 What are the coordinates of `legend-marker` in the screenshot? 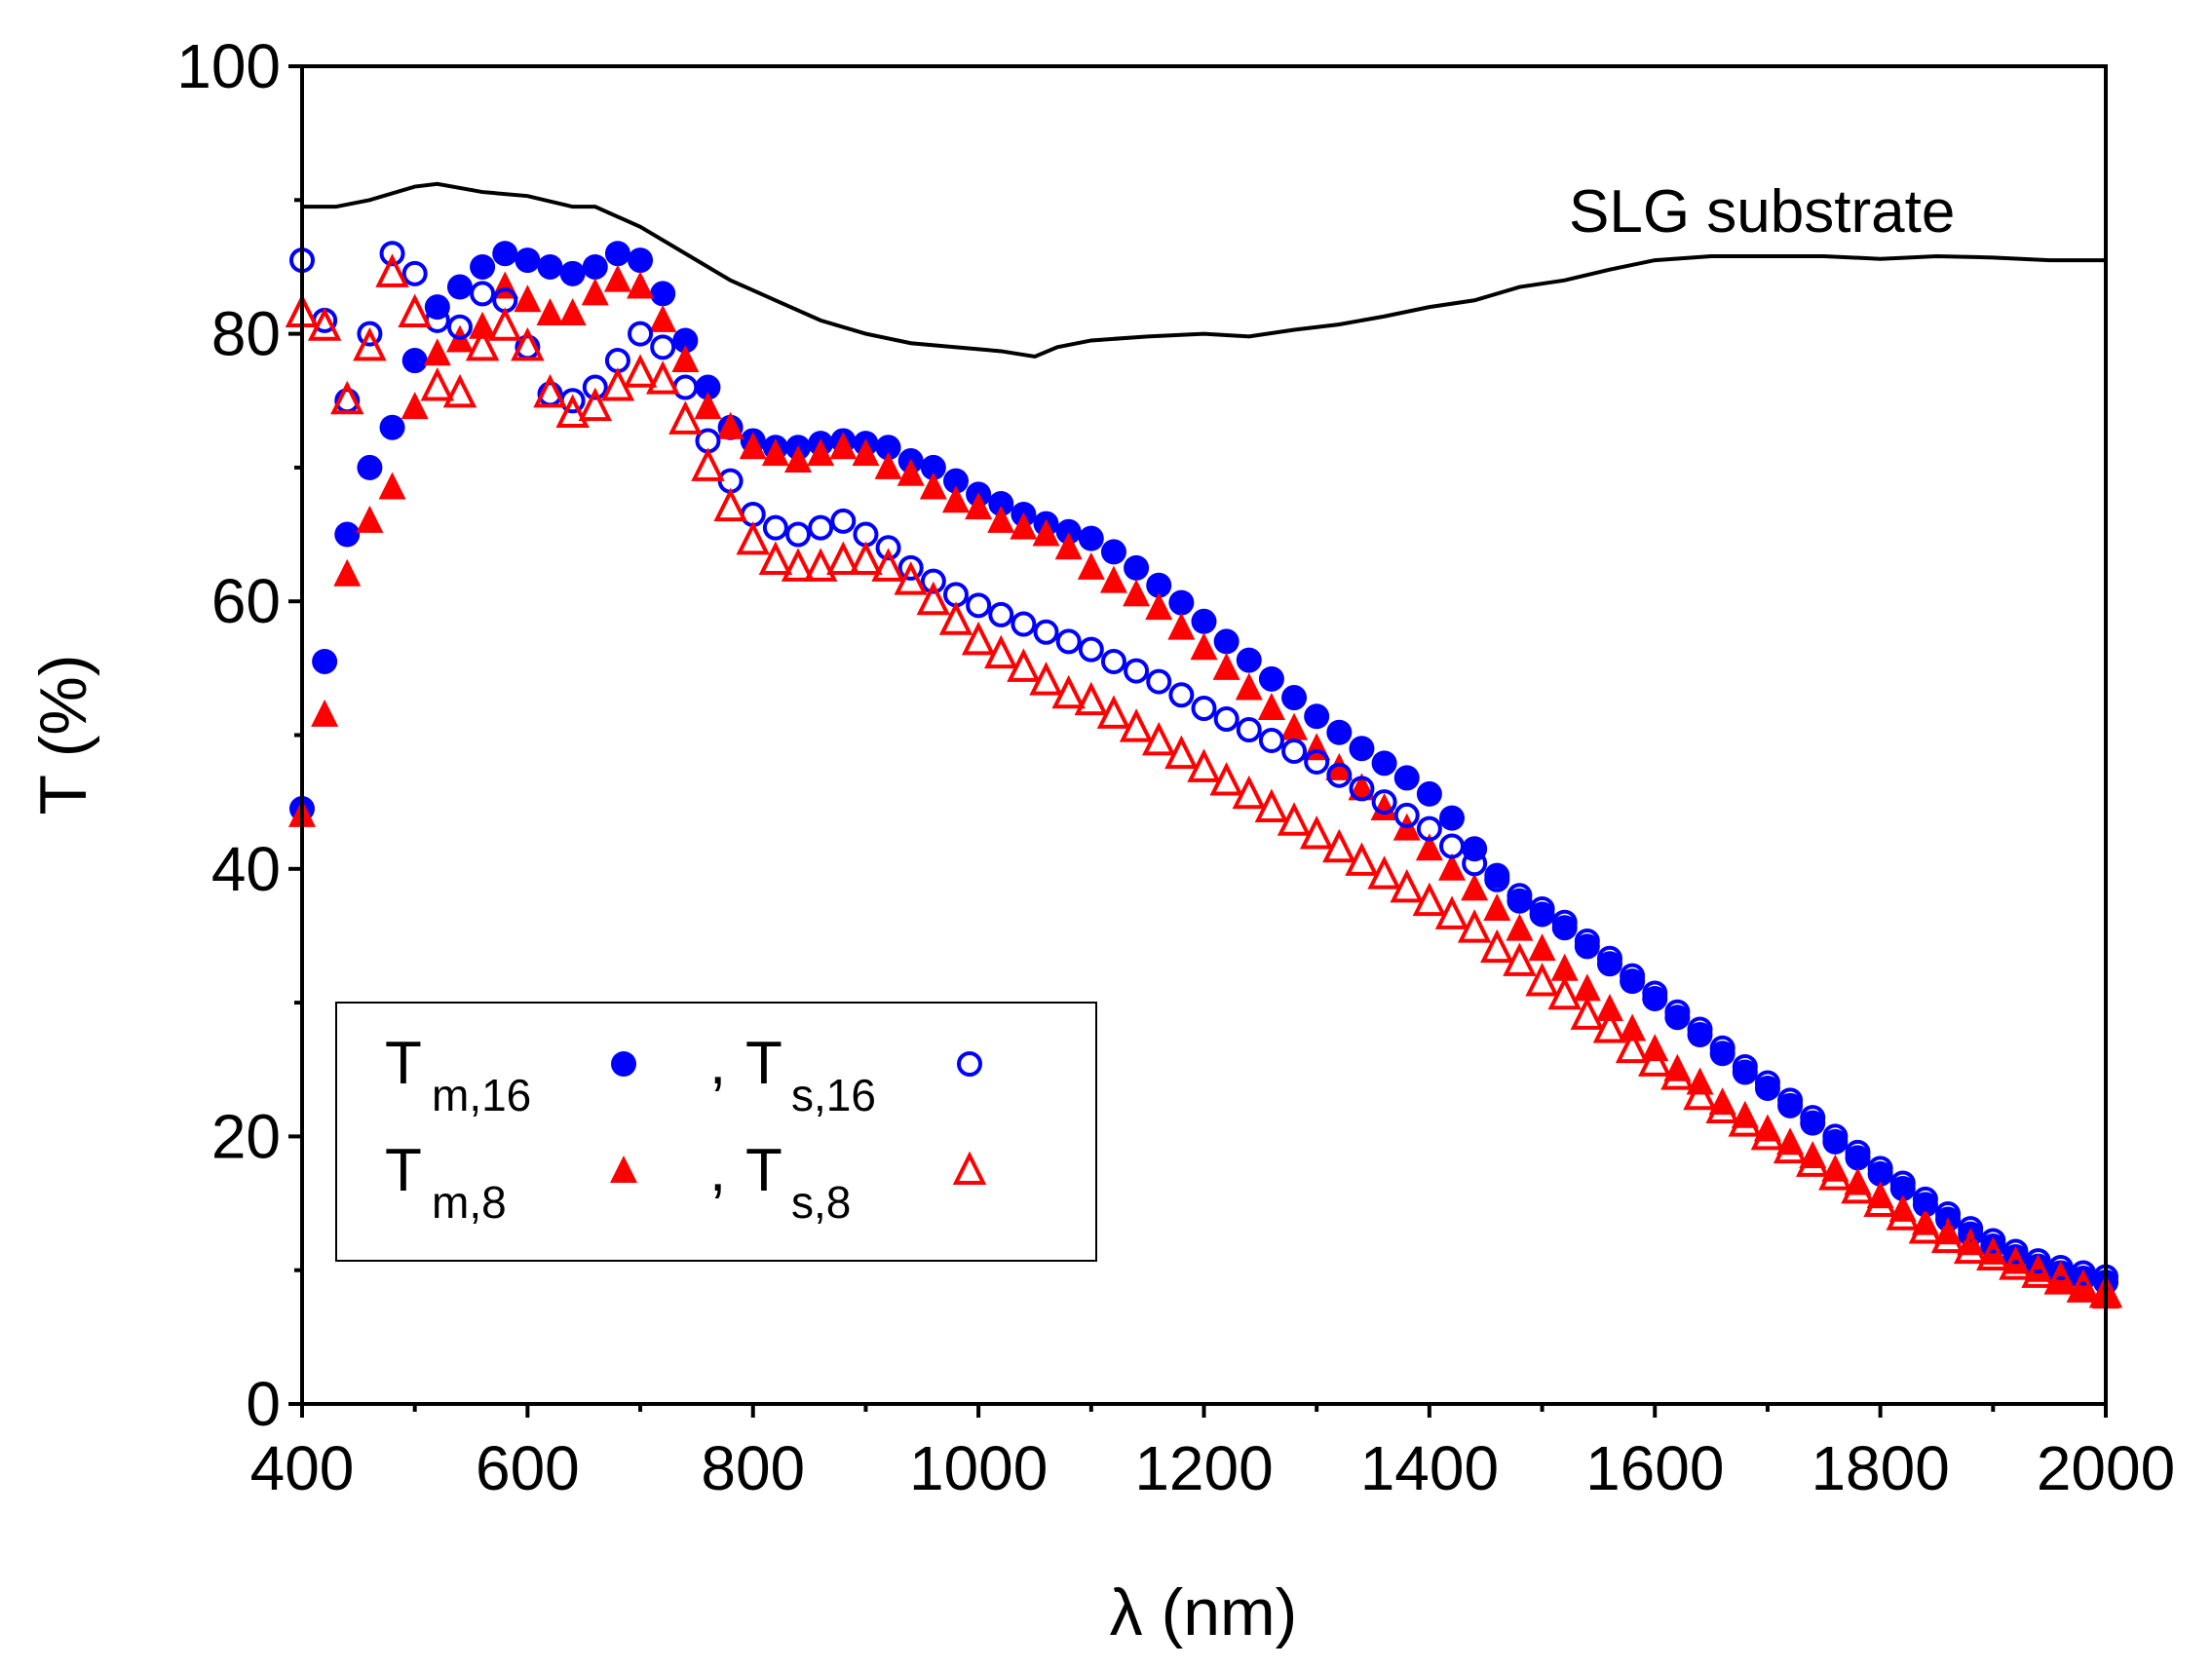 It's located at (623, 1064).